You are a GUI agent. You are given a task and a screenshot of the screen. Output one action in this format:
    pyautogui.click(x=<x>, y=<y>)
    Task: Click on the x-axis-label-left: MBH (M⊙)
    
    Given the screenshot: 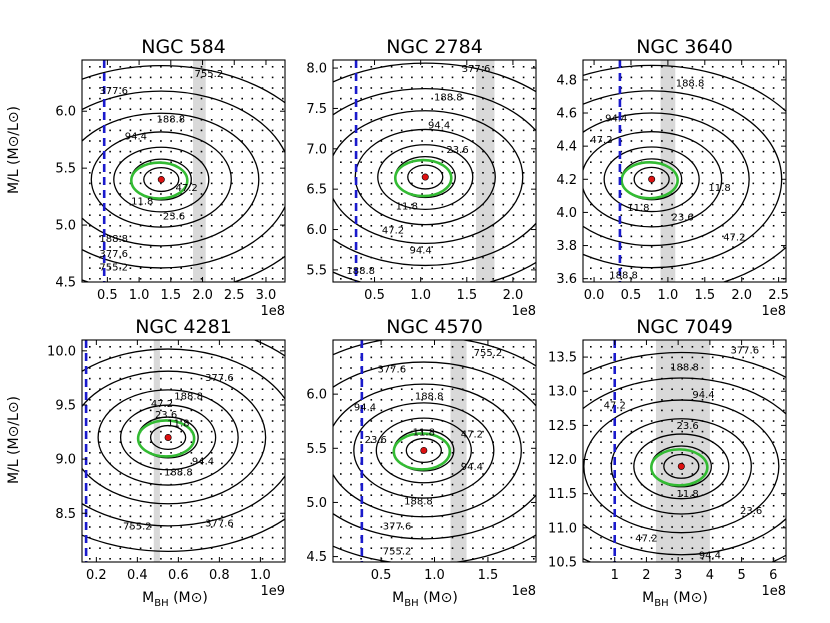 What is the action you would take?
    pyautogui.click(x=175, y=599)
    